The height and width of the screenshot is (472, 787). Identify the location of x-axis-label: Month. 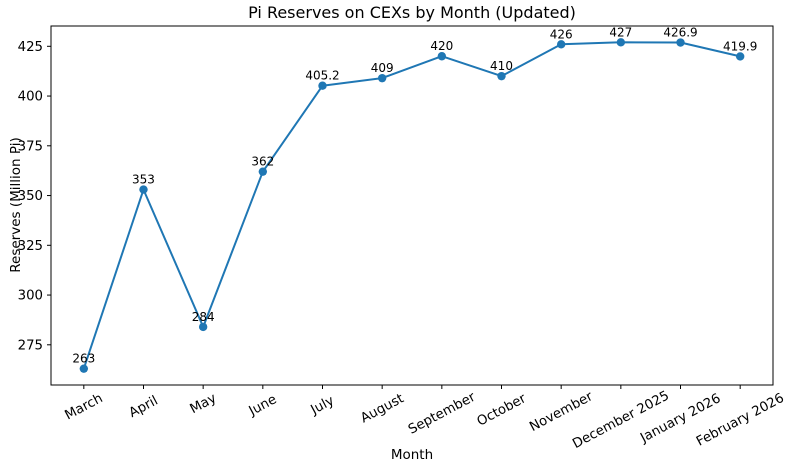
(412, 455).